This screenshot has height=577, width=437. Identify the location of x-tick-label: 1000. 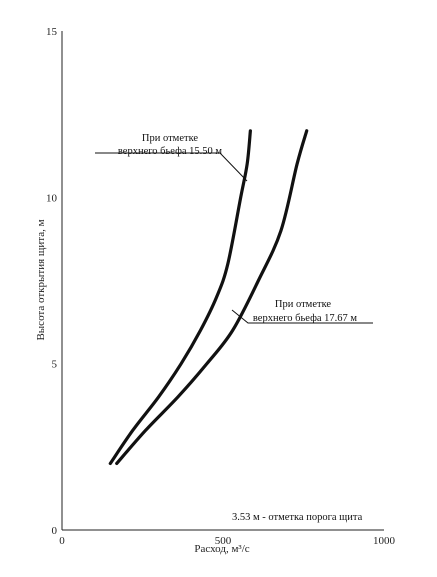
(384, 541).